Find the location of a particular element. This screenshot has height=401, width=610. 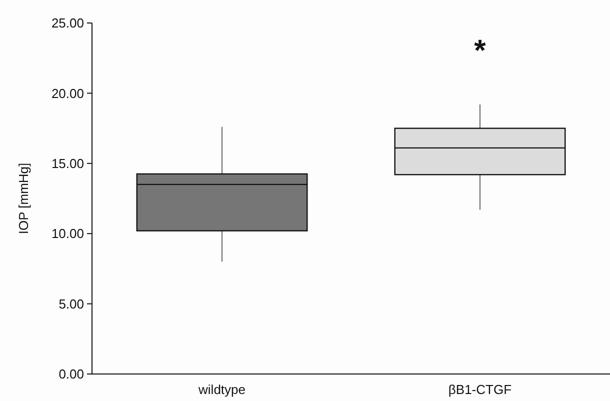

y-axis-title: IOP [mmHg] is located at coordinates (23, 198).